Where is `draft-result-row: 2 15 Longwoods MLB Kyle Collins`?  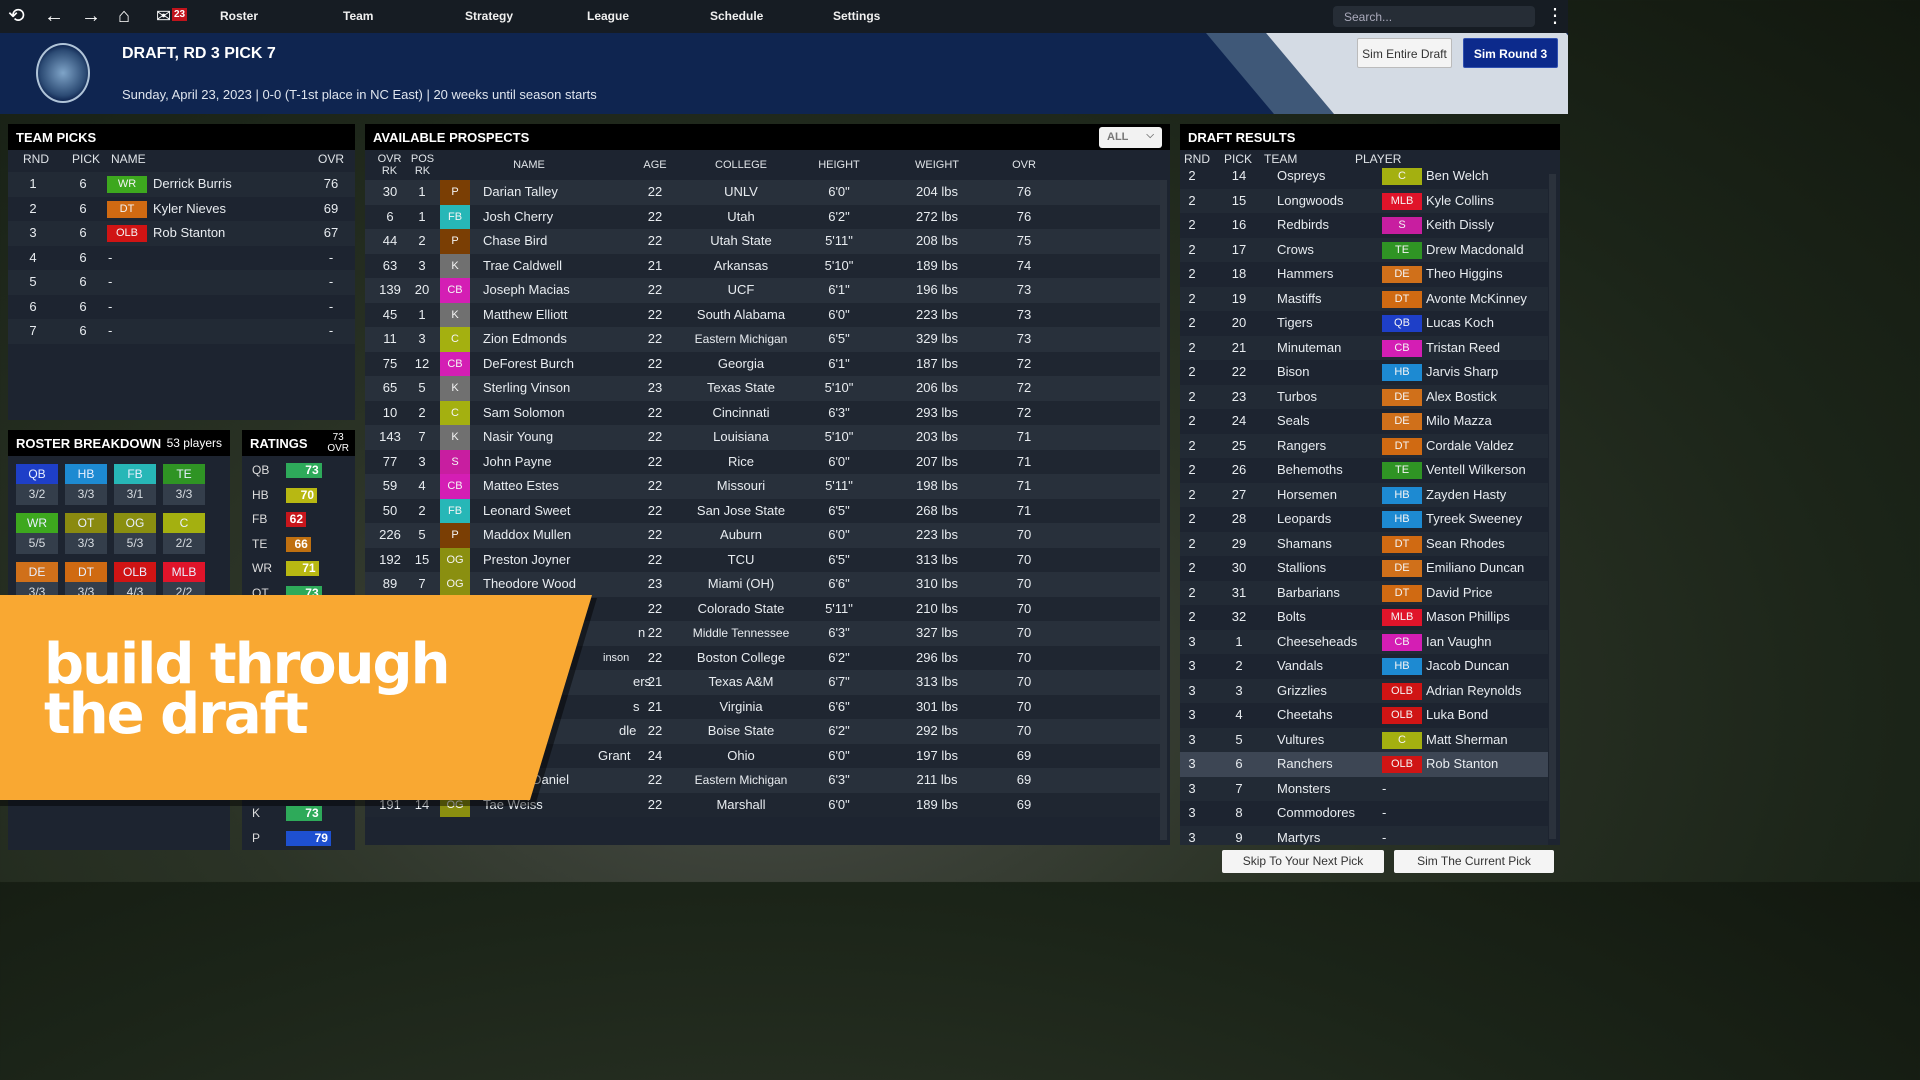 draft-result-row: 2 15 Longwoods MLB Kyle Collins is located at coordinates (1364, 200).